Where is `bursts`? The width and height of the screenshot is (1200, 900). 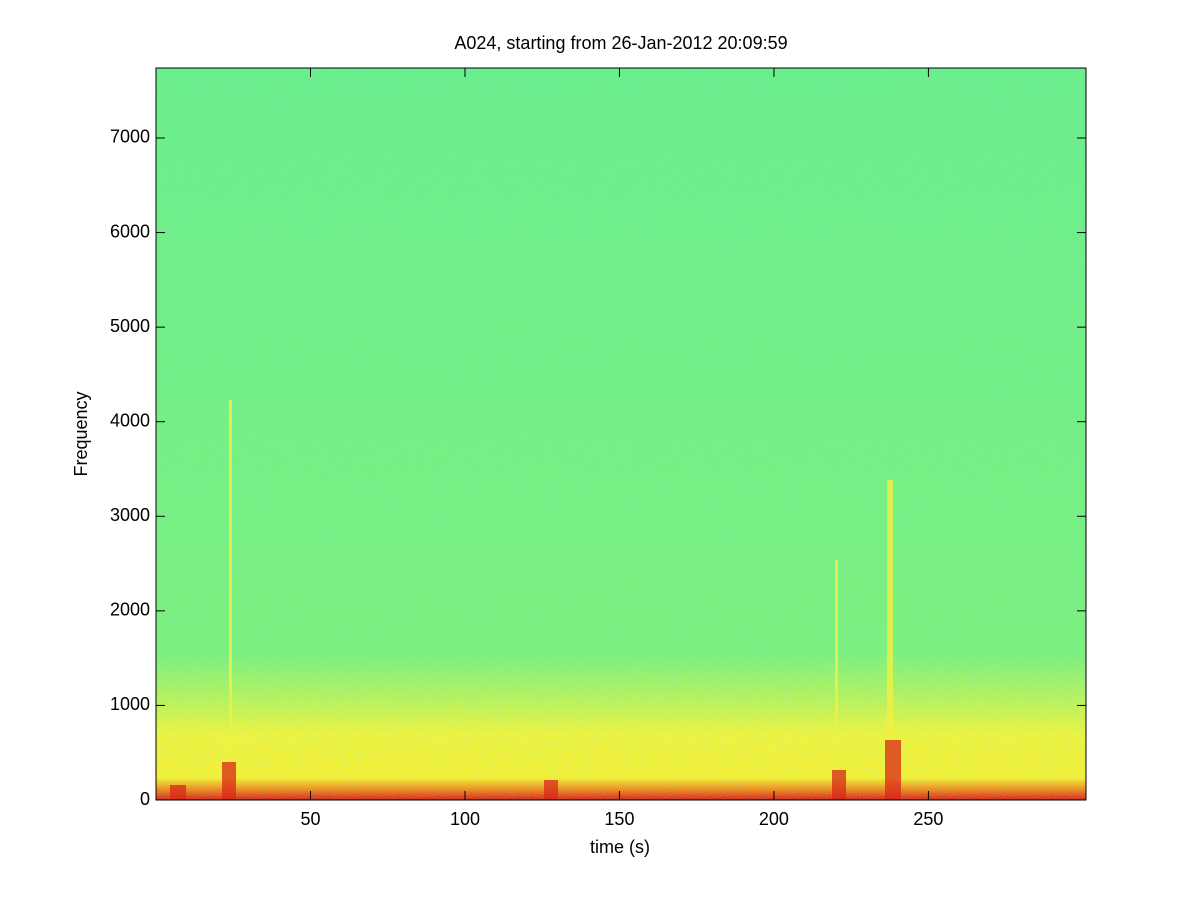 bursts is located at coordinates (535, 770).